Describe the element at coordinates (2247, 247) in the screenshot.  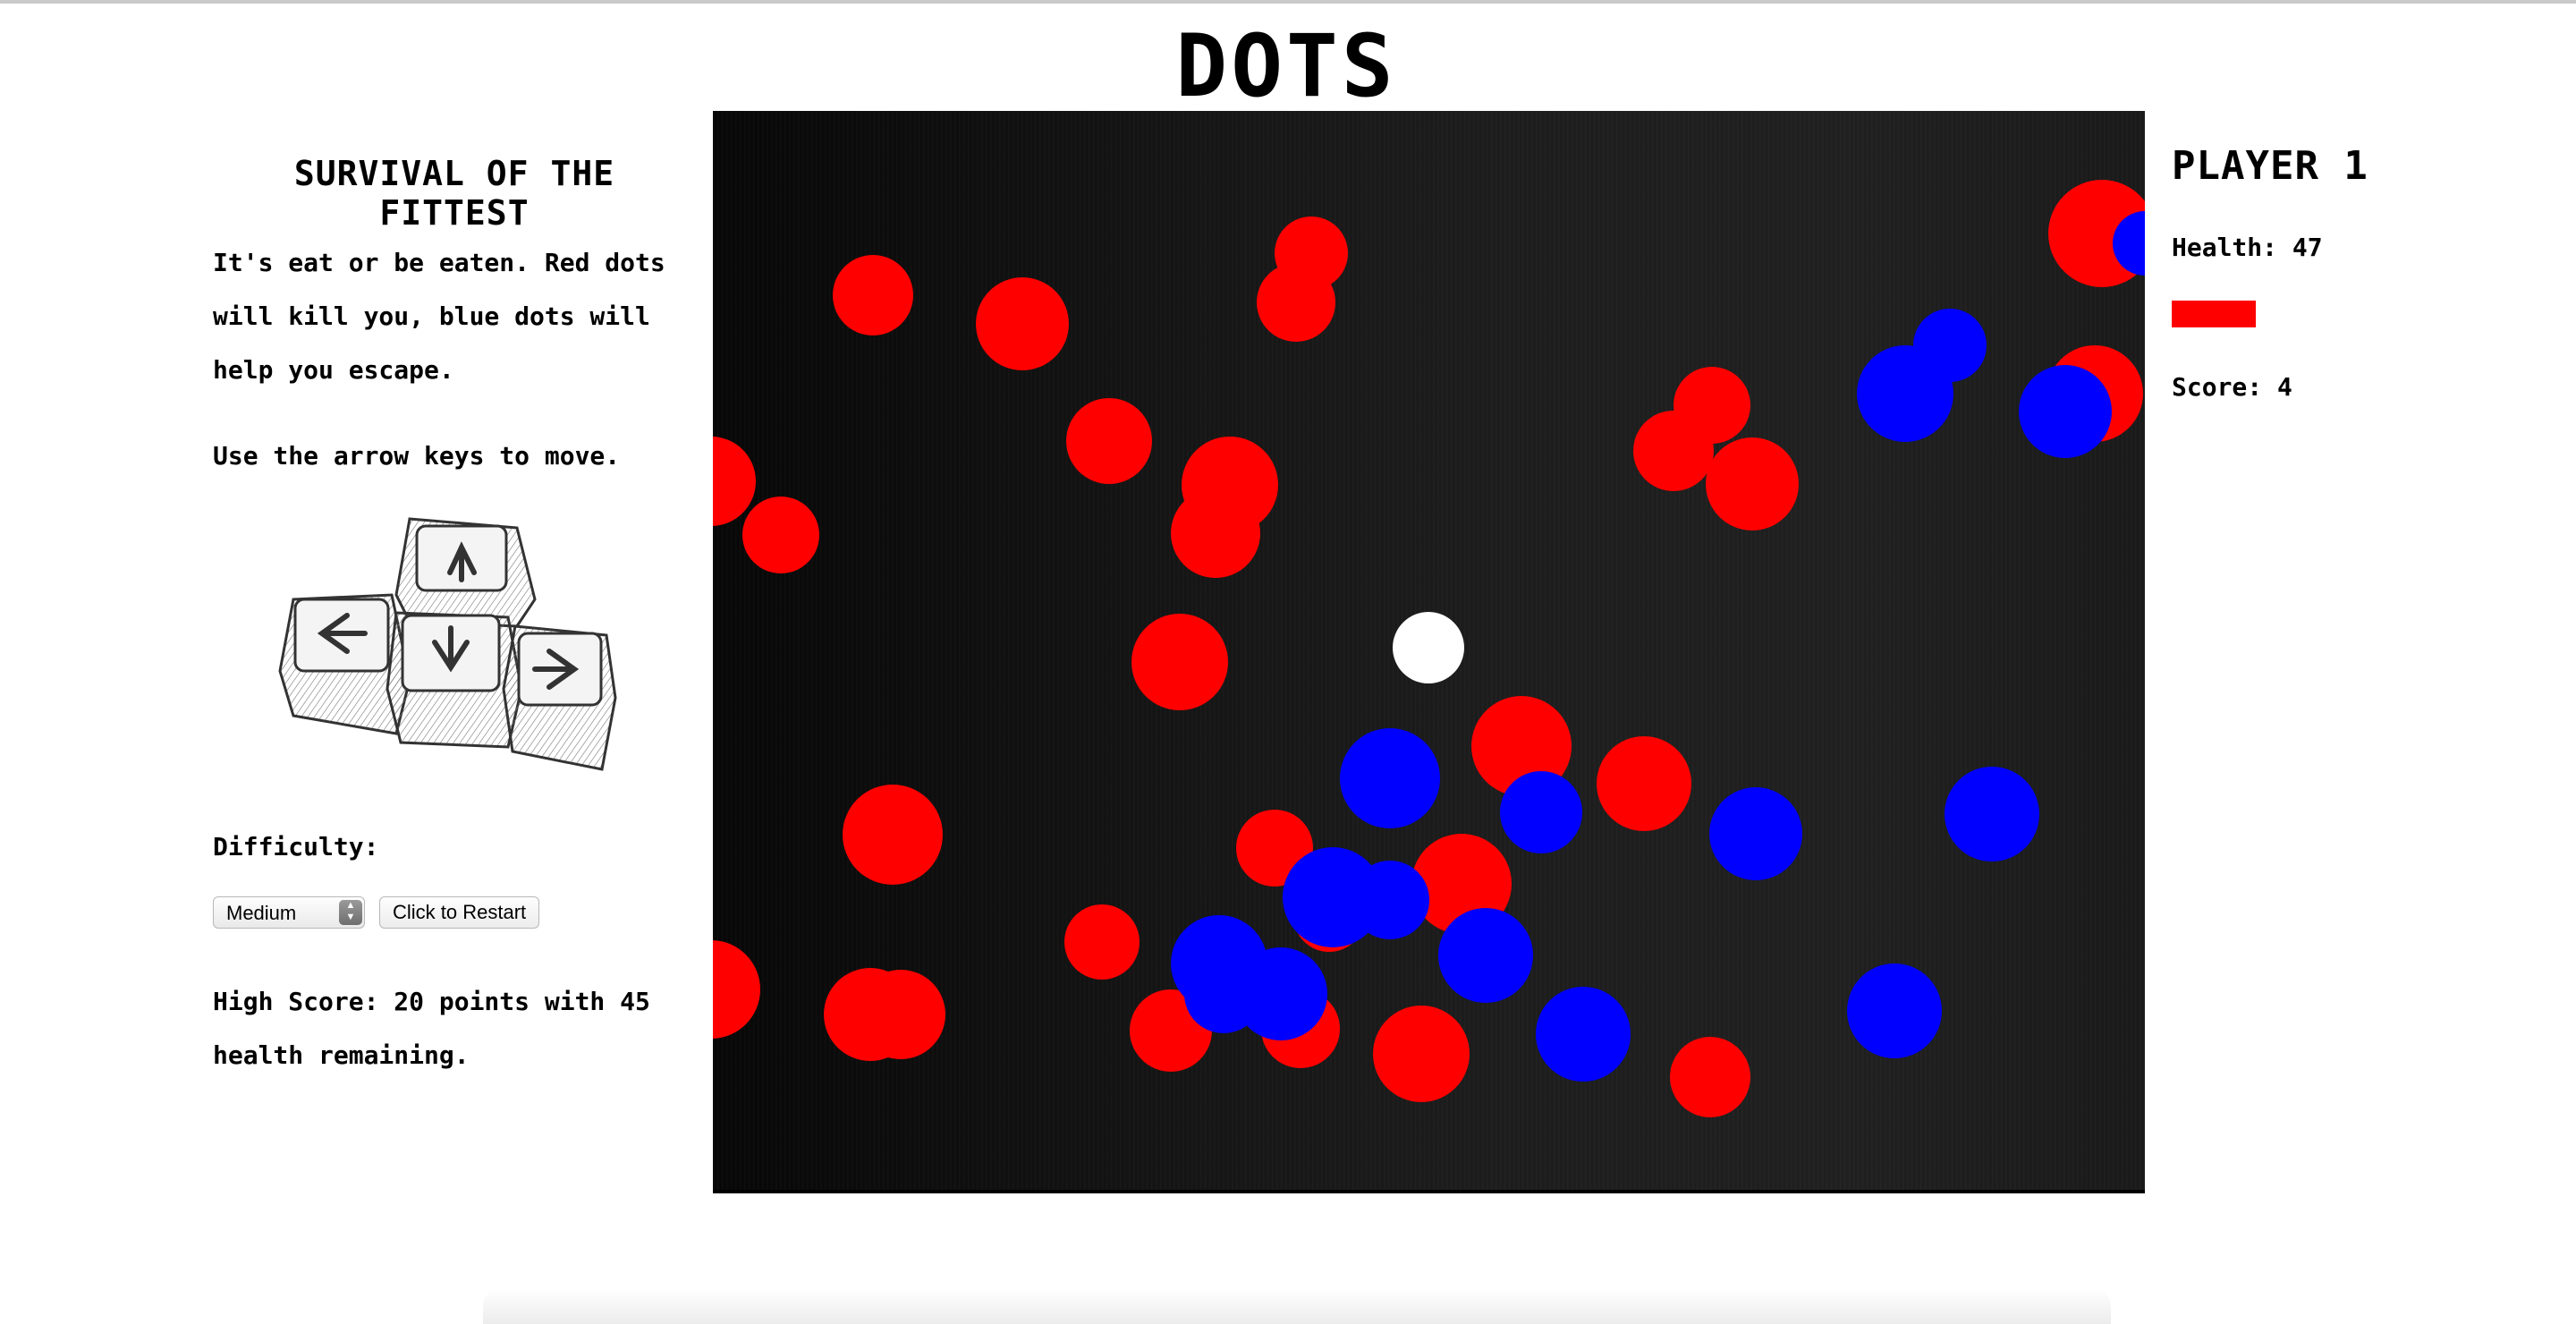
I see `health-readout: Health: 47` at that location.